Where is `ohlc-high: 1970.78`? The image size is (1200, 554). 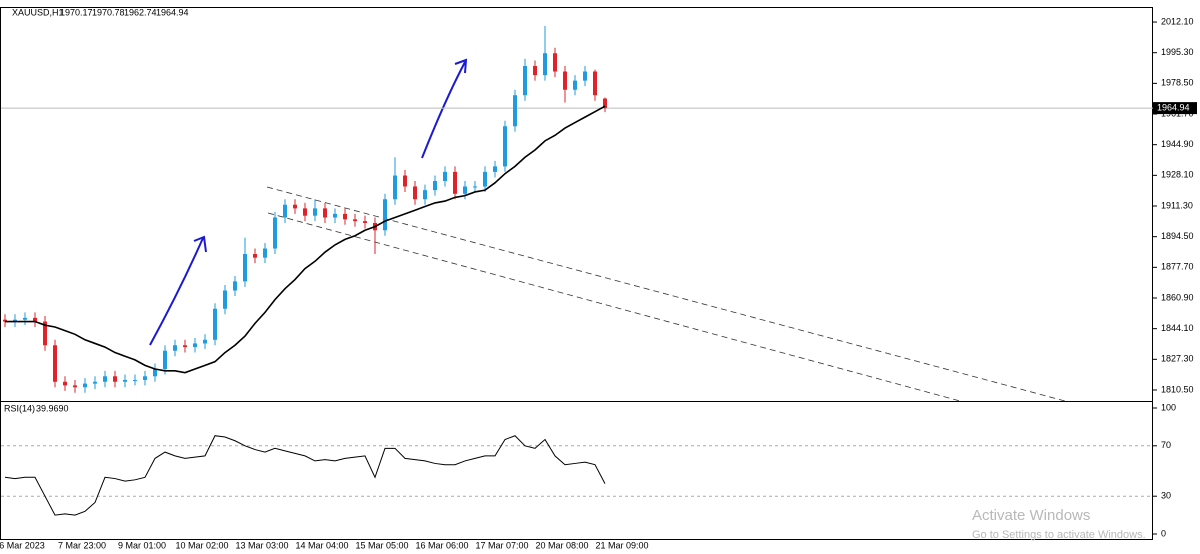 ohlc-high: 1970.78 is located at coordinates (108, 12).